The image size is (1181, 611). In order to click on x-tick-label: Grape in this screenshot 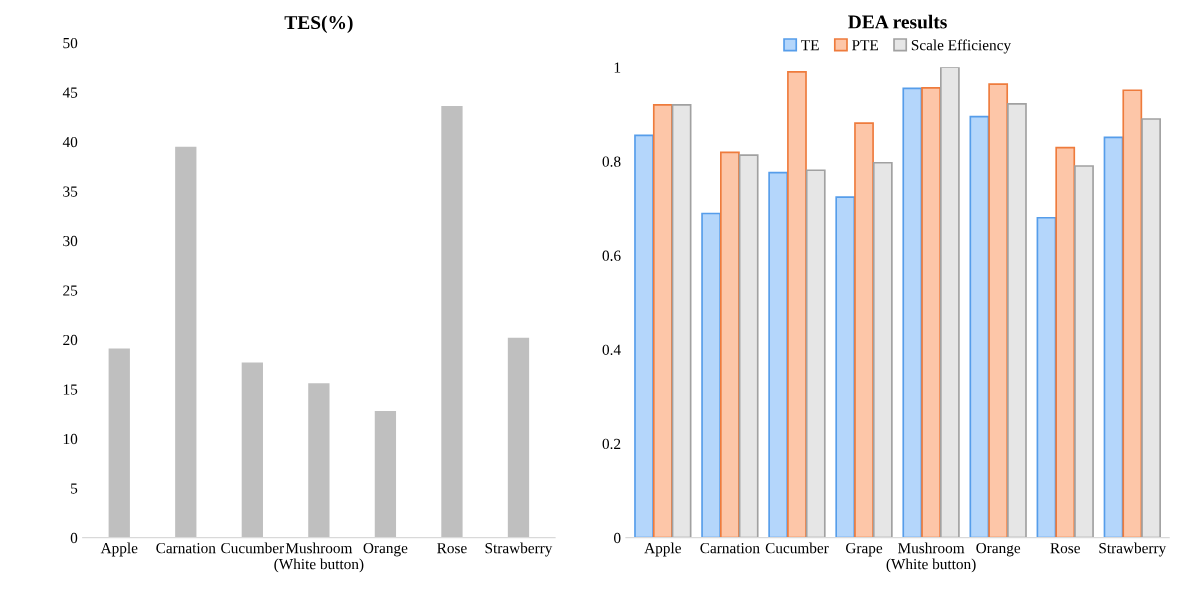, I will do `click(864, 550)`.